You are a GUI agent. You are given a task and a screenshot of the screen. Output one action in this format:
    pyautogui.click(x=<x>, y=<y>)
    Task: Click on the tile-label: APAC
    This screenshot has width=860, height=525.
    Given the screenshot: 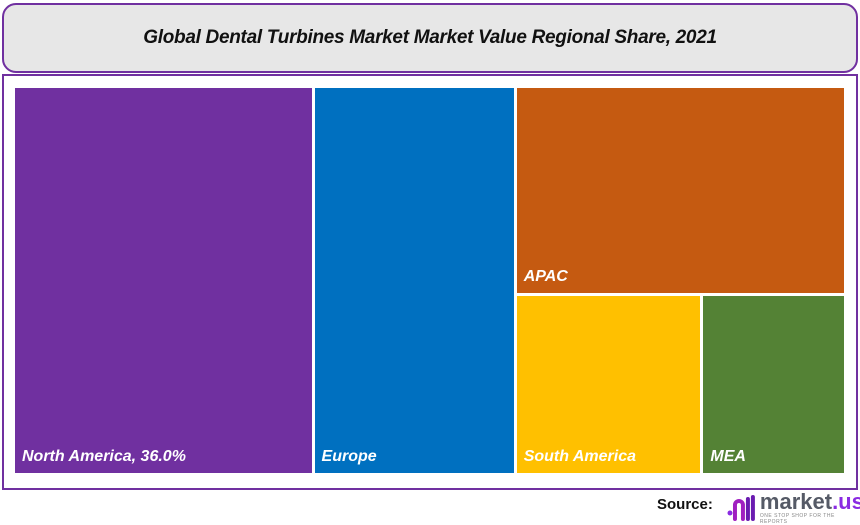 What is the action you would take?
    pyautogui.click(x=545, y=277)
    